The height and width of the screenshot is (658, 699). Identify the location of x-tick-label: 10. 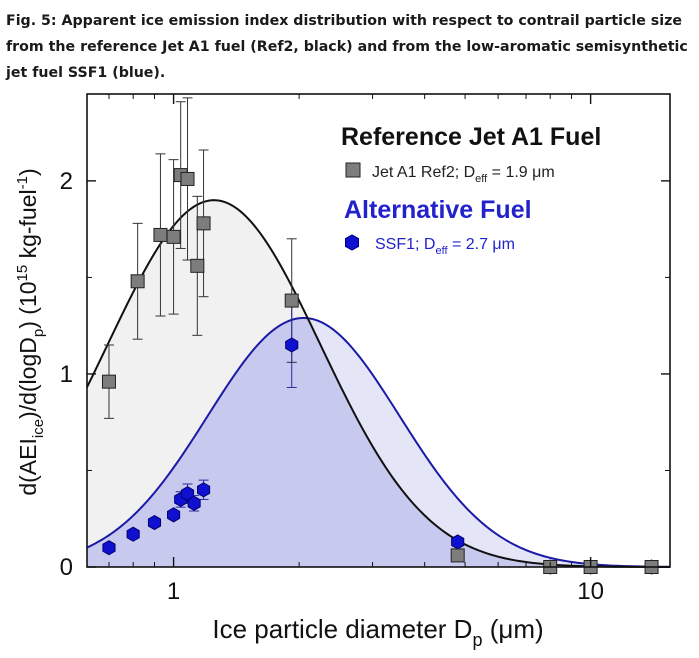
(590, 591).